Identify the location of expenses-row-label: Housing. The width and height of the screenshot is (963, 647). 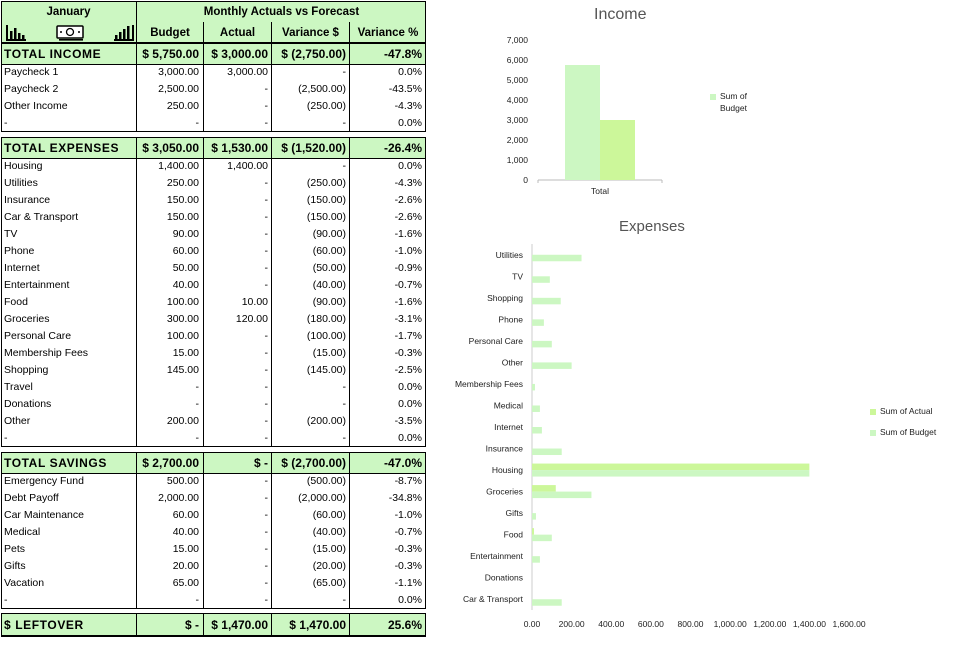
(69, 165).